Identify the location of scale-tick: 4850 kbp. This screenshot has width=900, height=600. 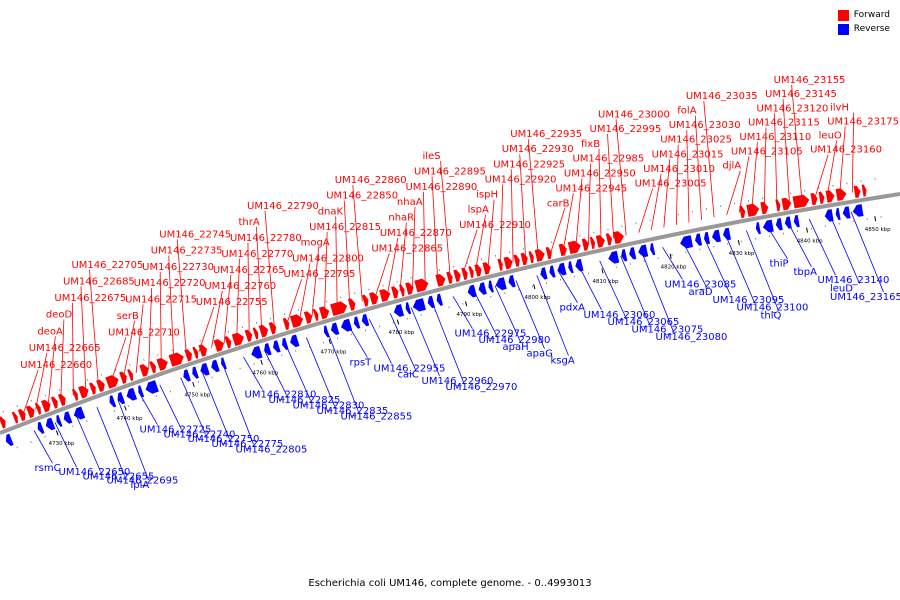
(878, 224).